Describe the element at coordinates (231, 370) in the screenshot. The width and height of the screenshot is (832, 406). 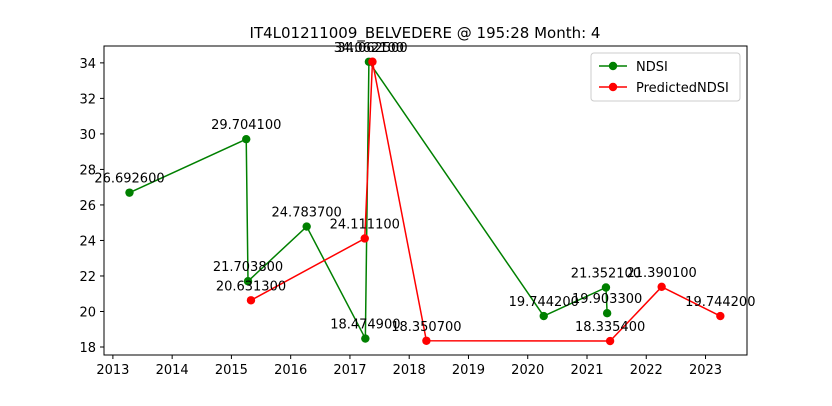
I see `x-tick-label: 2015` at that location.